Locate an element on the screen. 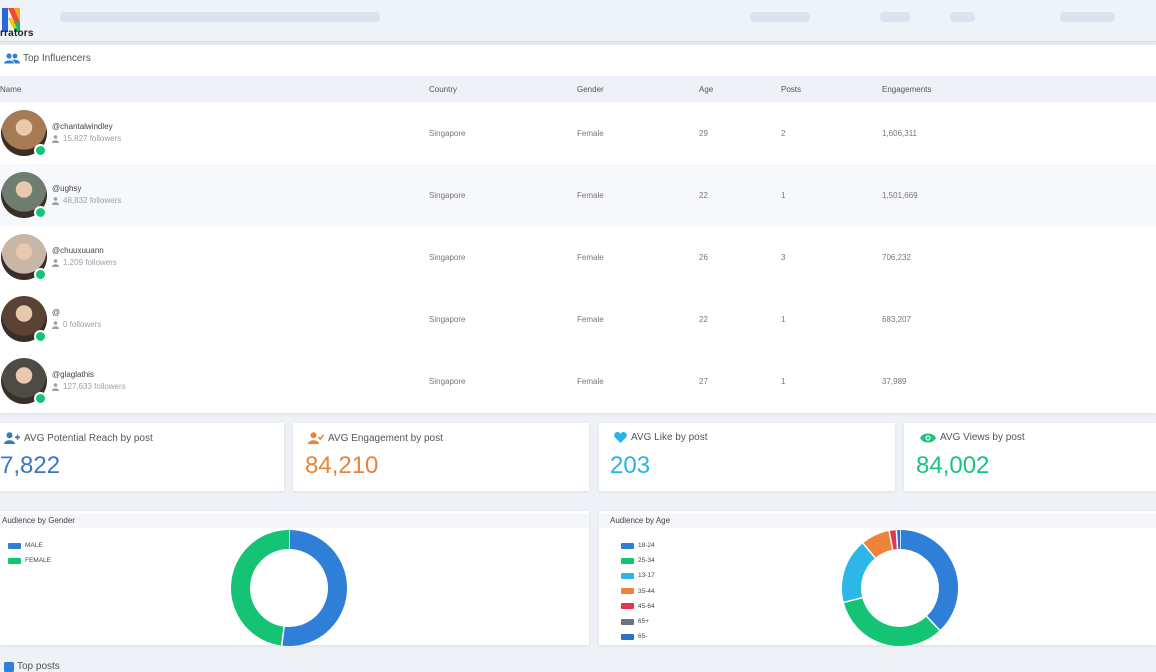  avg-reach-value: 7,822 is located at coordinates (30, 466).